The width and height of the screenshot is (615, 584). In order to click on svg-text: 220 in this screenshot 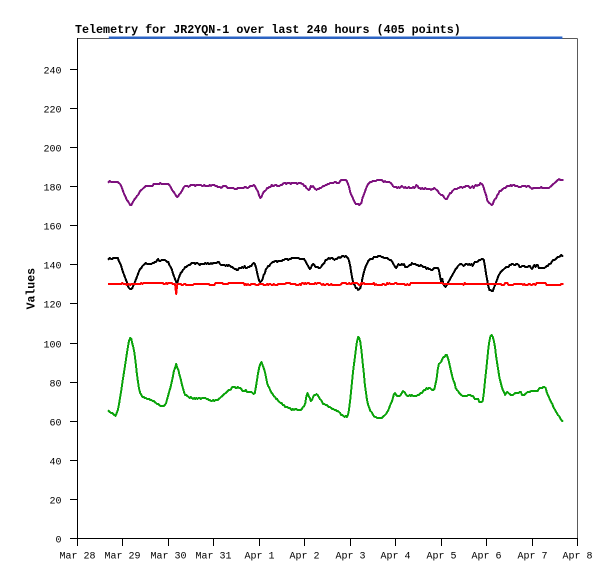, I will do `click(52, 111)`.